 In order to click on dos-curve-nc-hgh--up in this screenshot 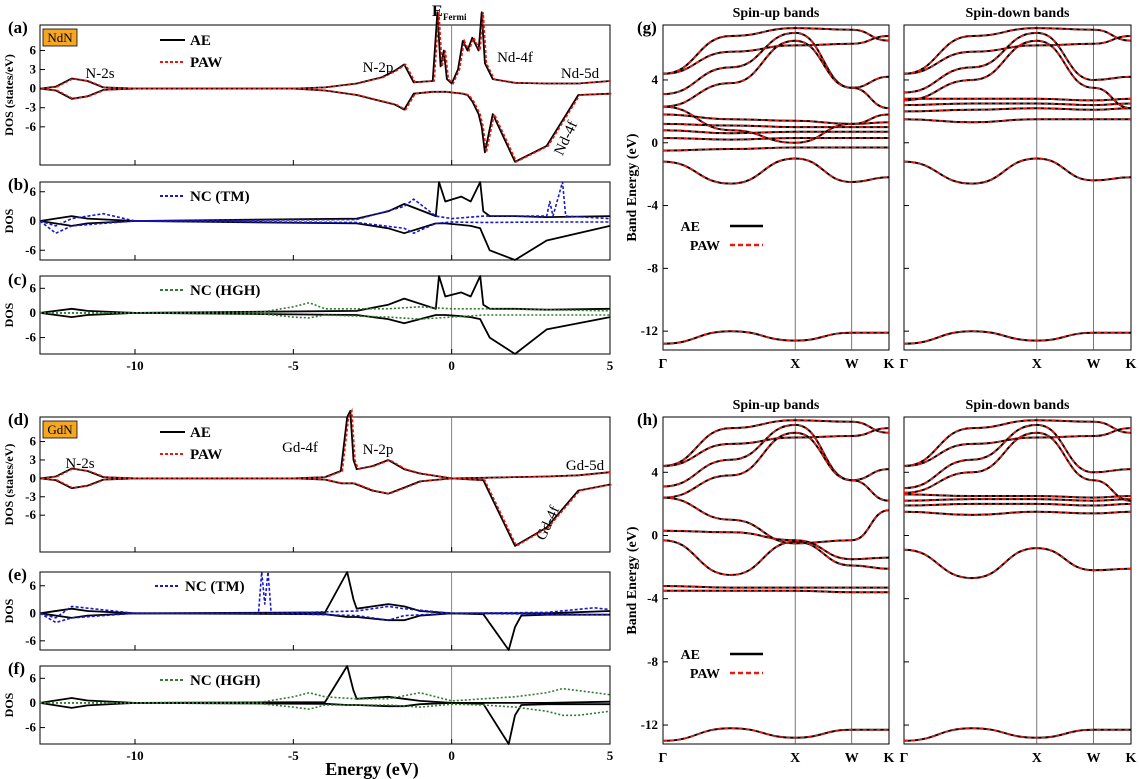, I will do `click(325, 695)`.